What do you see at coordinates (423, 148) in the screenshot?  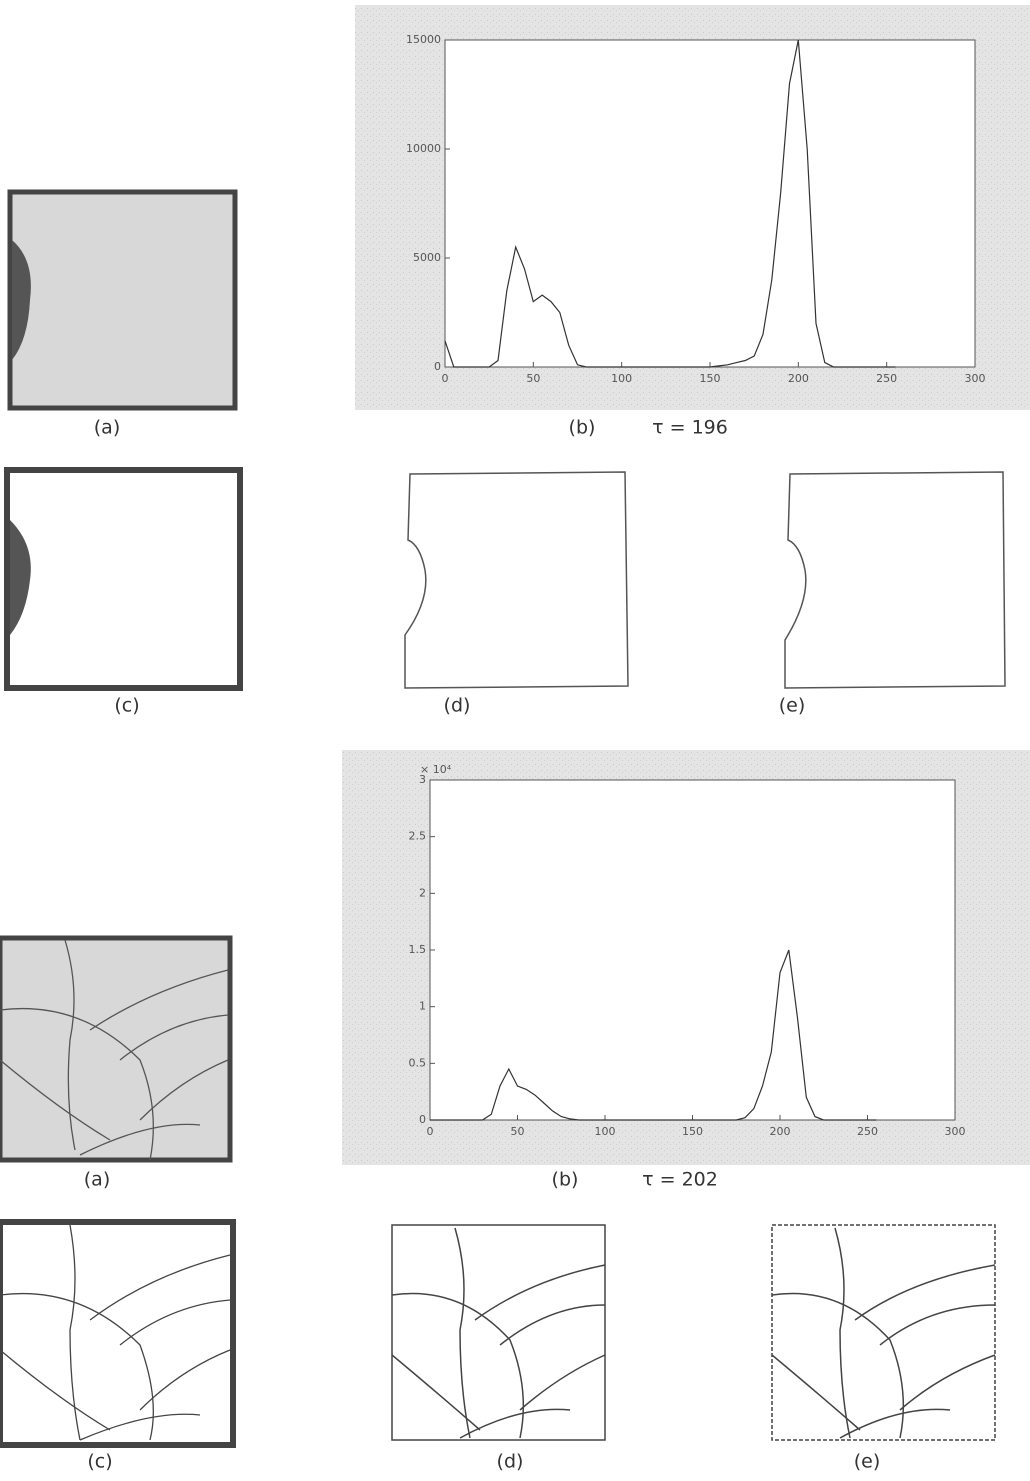 I see `y-tick-label: 10000` at bounding box center [423, 148].